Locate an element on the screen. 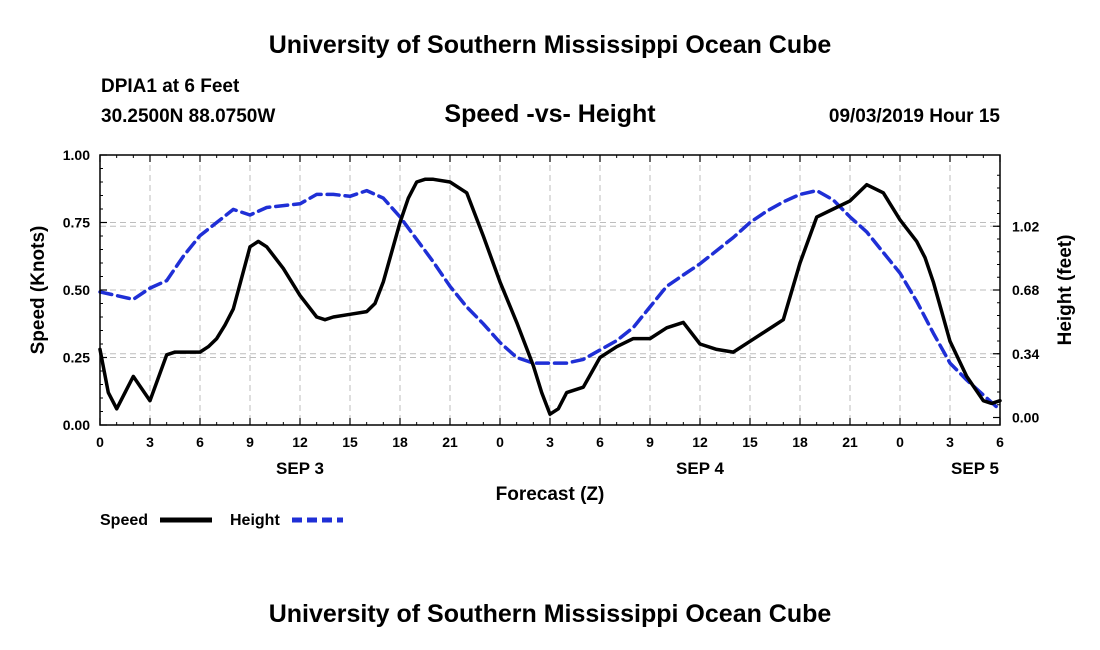  date-label: SEP 3 is located at coordinates (300, 468).